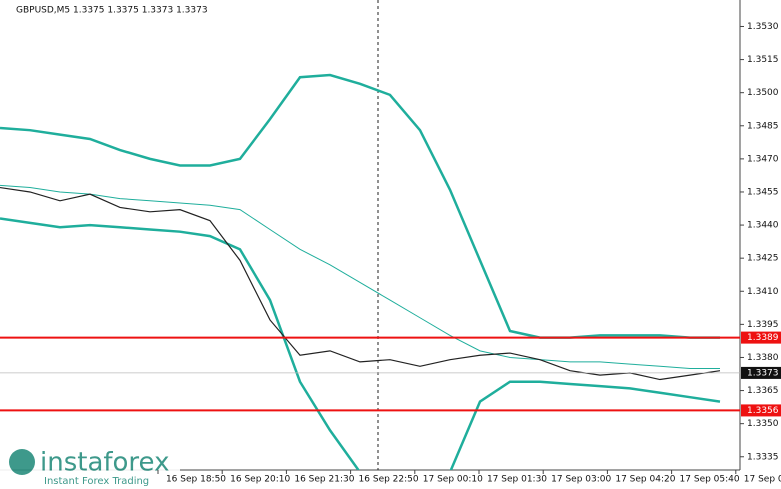 Image resolution: width=781 pixels, height=489 pixels. I want to click on x-tick-label: 17 Sep 00:10, so click(453, 480).